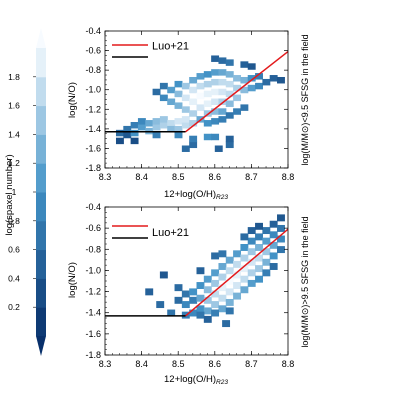 The height and width of the screenshot is (403, 415). Describe the element at coordinates (14, 134) in the screenshot. I see `colorbar-tick-label: 1.4` at that location.